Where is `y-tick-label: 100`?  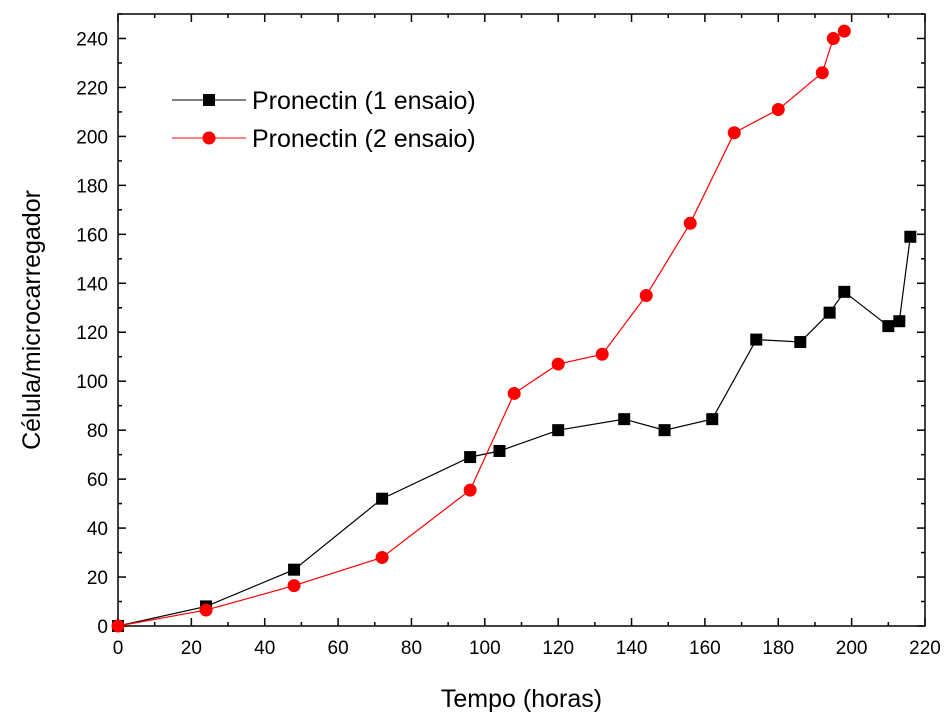 y-tick-label: 100 is located at coordinates (92, 382).